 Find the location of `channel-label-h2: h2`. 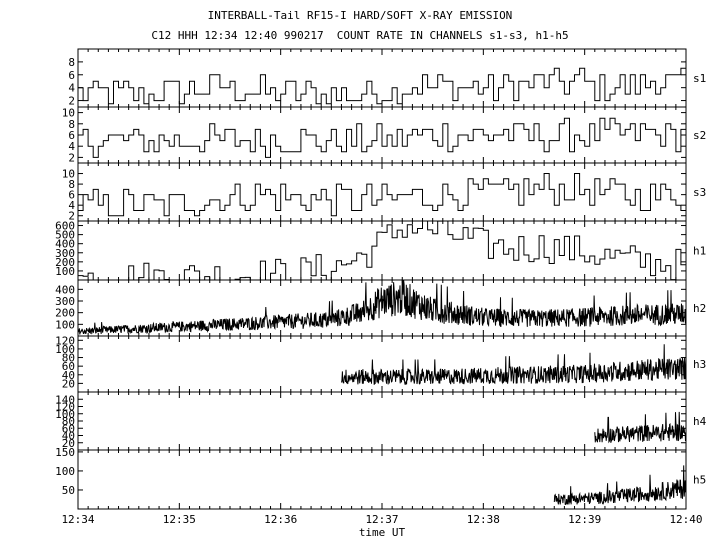

channel-label-h2: h2 is located at coordinates (699, 308).